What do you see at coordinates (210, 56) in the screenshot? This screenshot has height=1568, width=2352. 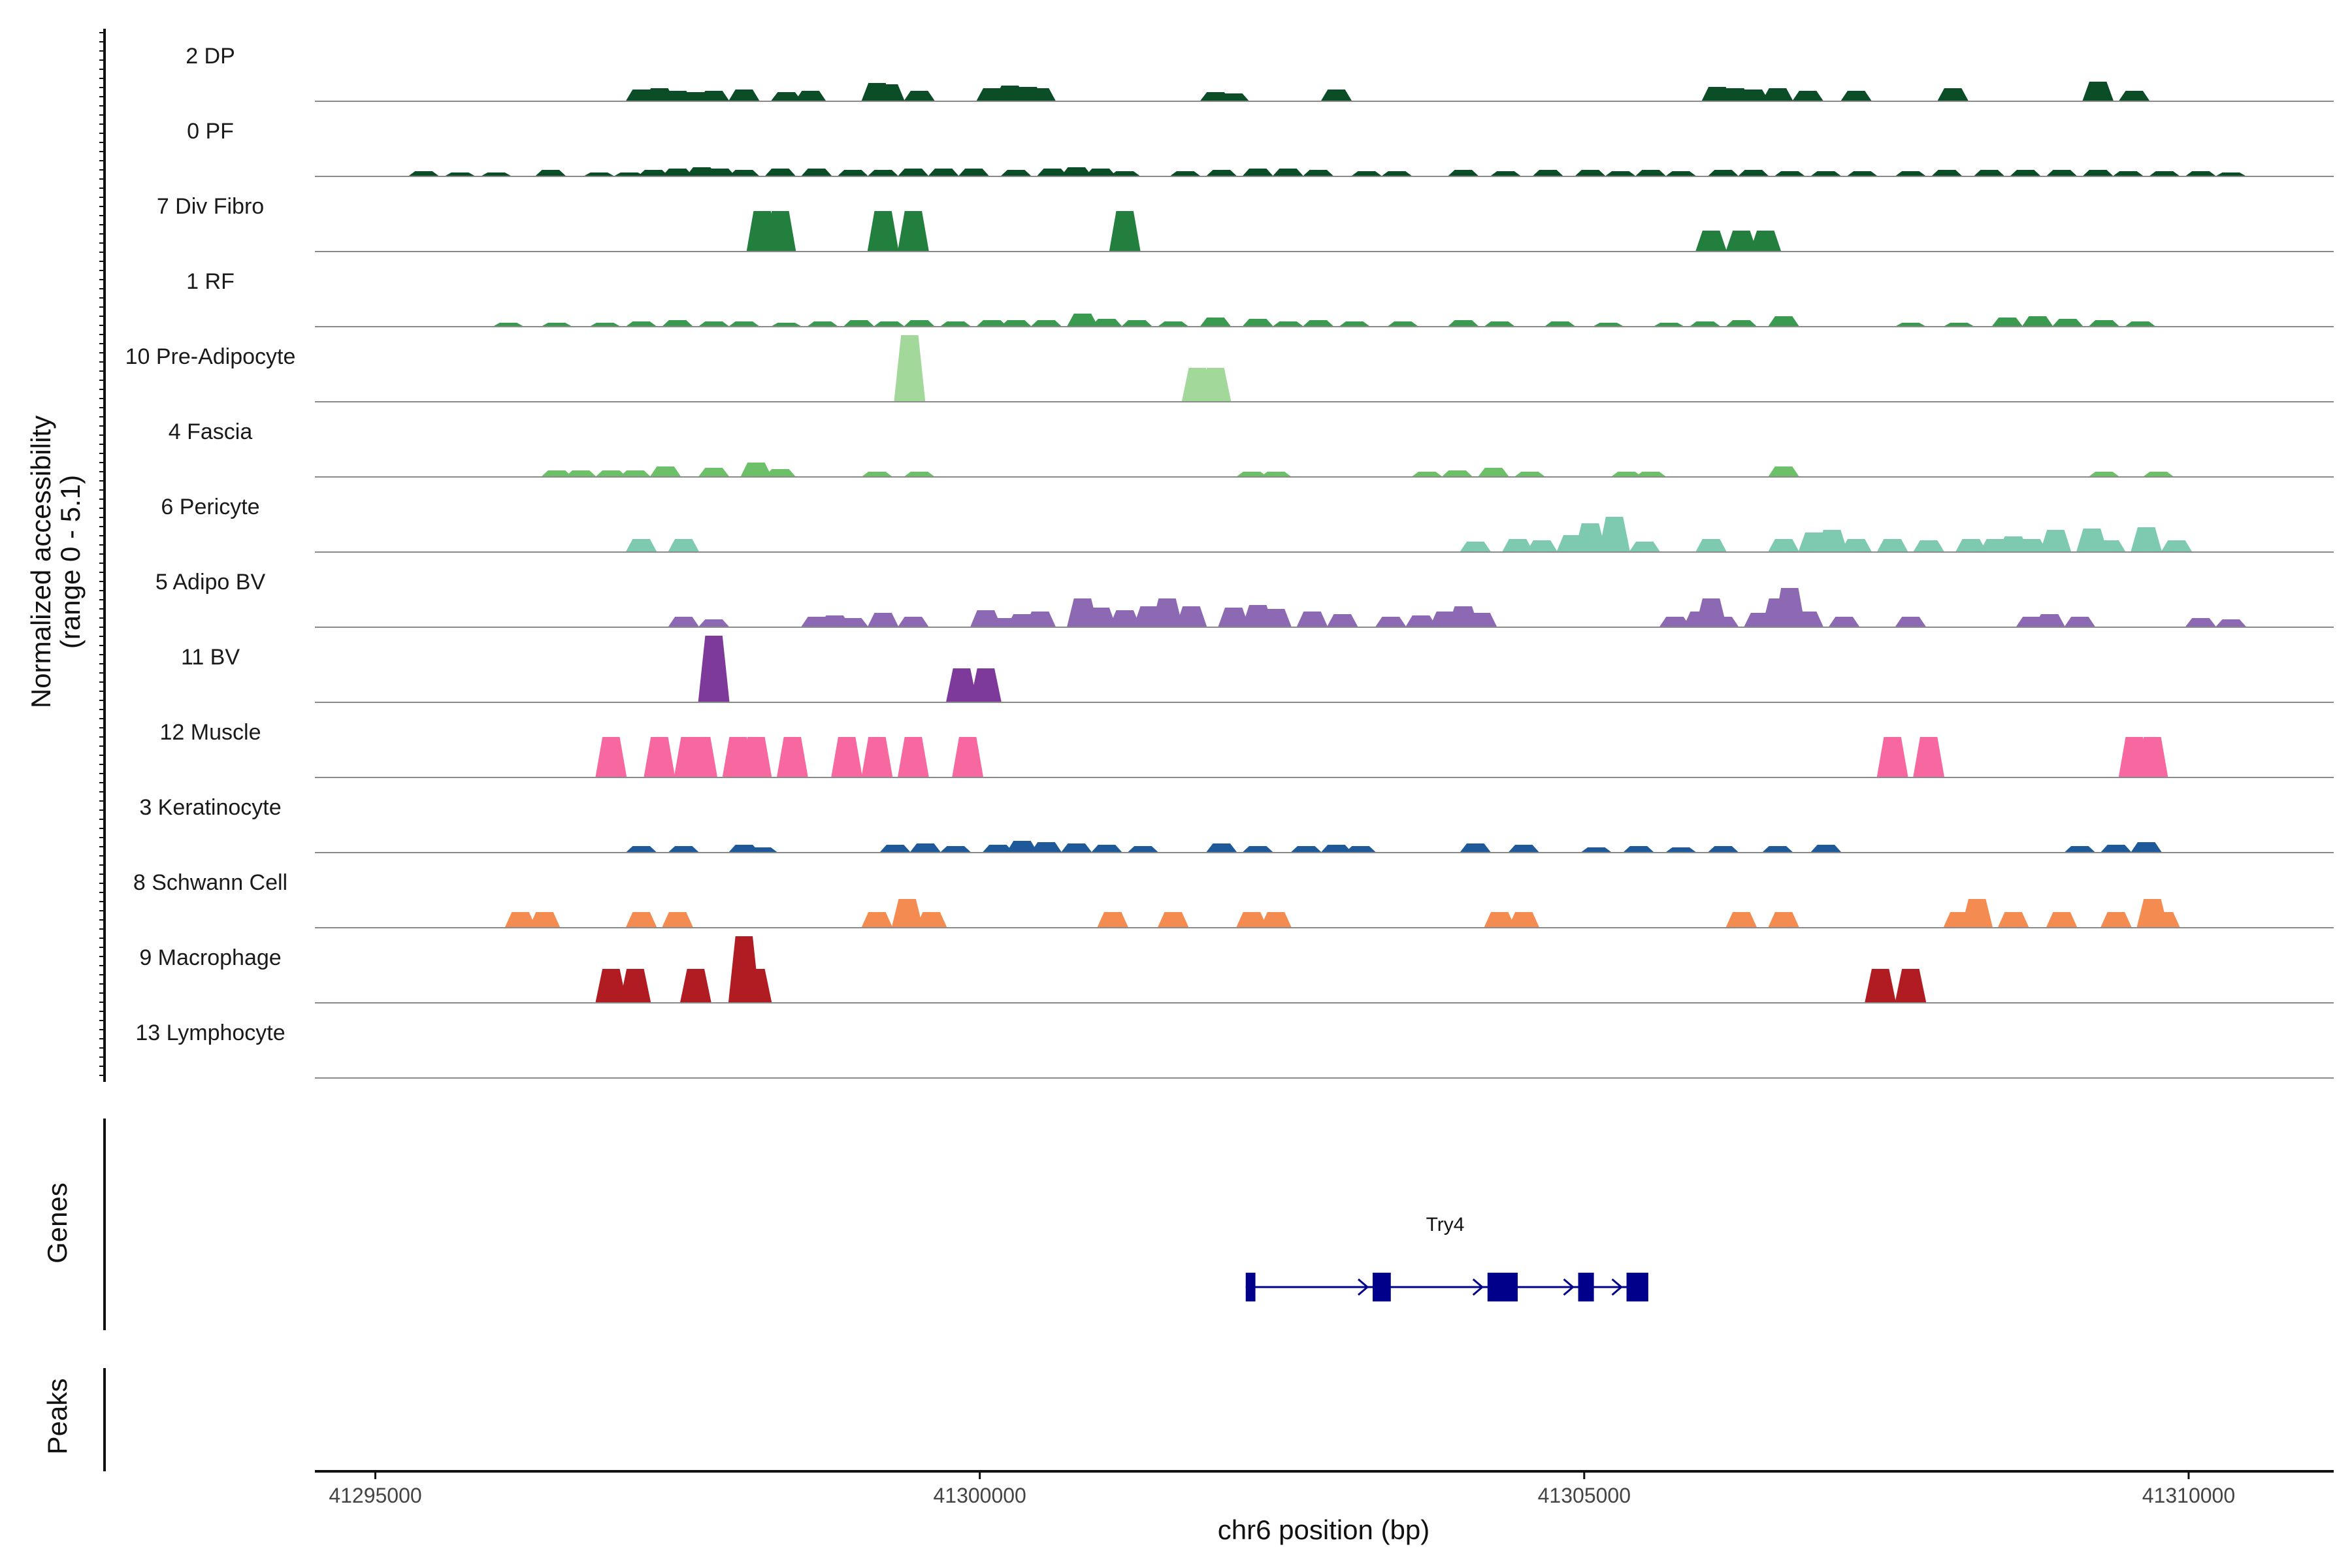 I see `track-label-2-dp: 2 DP` at bounding box center [210, 56].